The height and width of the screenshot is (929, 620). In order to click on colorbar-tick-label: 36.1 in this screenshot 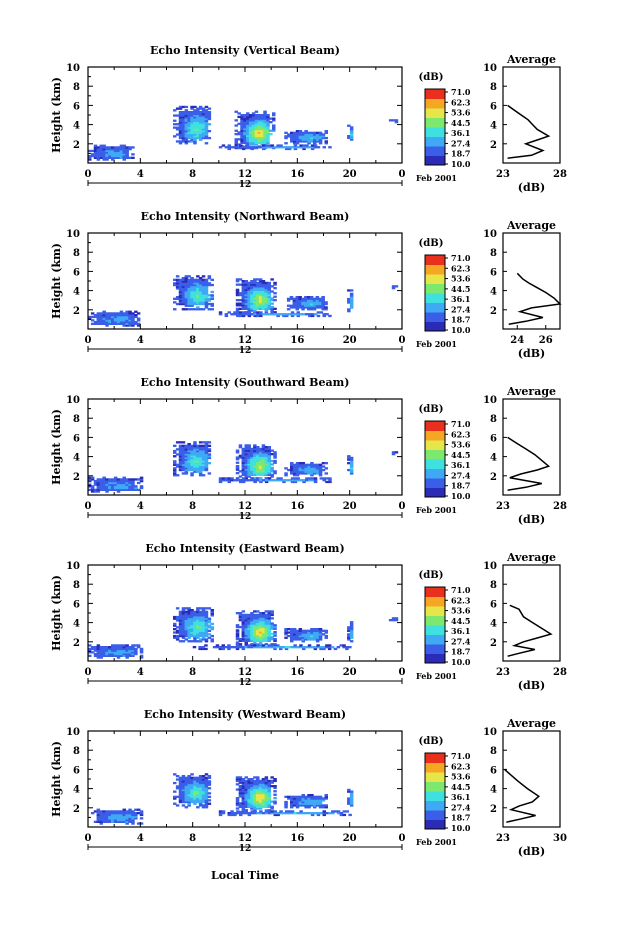, I will do `click(460, 631)`.